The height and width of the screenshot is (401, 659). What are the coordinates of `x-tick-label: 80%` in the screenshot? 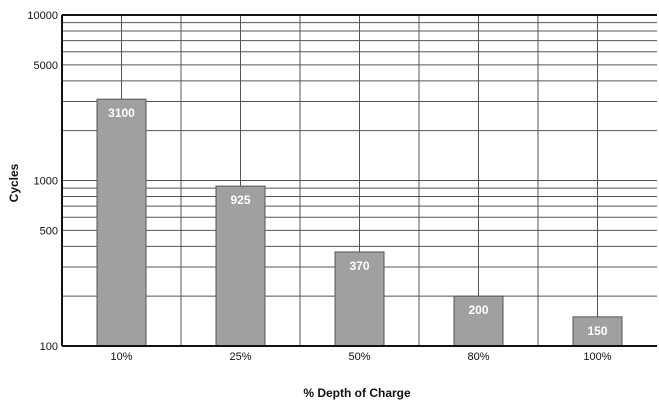 It's located at (478, 357).